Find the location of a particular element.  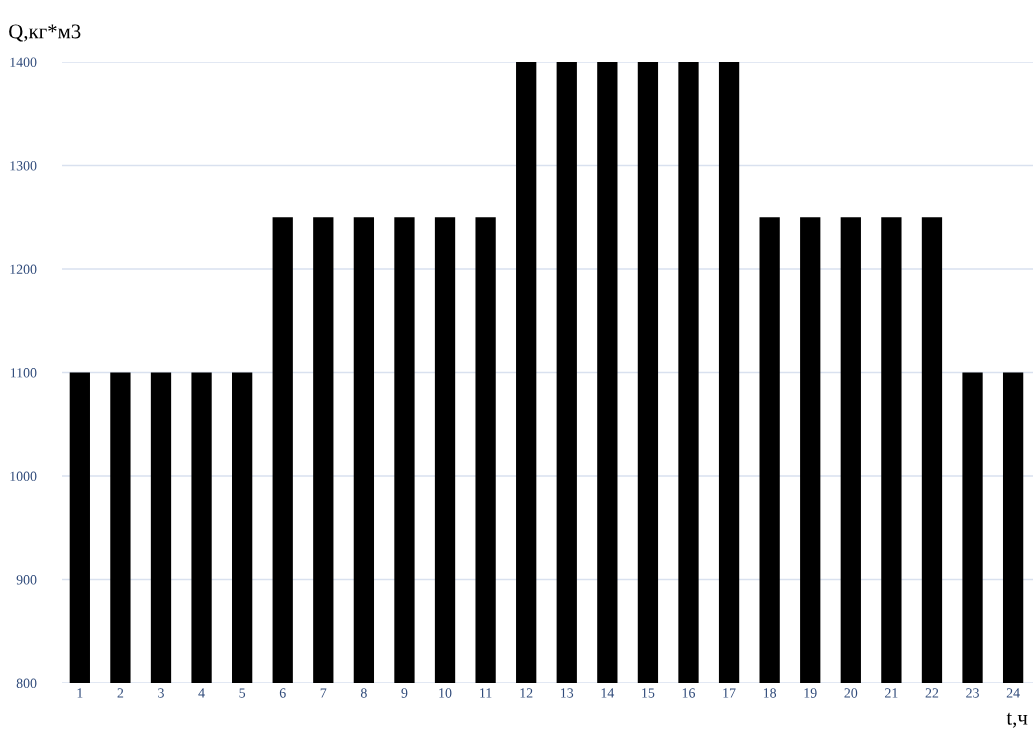

x-tick-label: 24 is located at coordinates (1013, 693).